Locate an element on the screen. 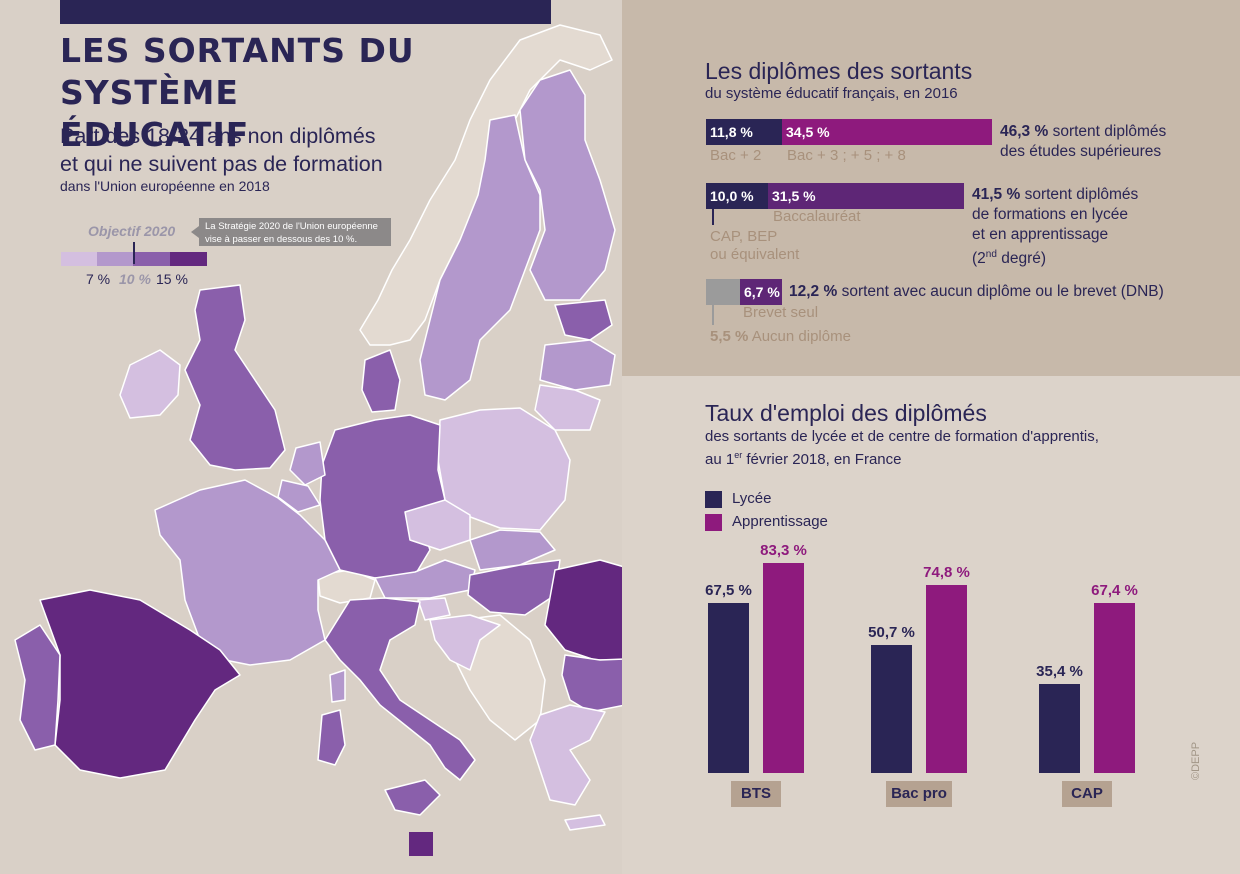 The height and width of the screenshot is (874, 1240). title-bar-accent is located at coordinates (305, 12).